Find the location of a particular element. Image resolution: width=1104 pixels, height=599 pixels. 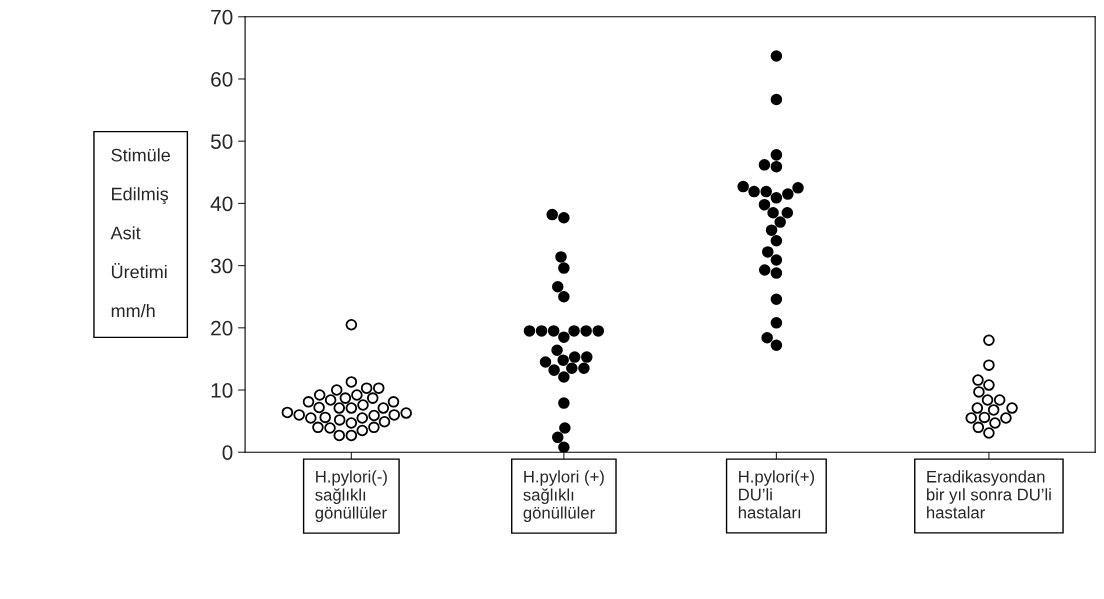

x-tick-label: H.pylori(+) DU’li hastaları is located at coordinates (776, 494).